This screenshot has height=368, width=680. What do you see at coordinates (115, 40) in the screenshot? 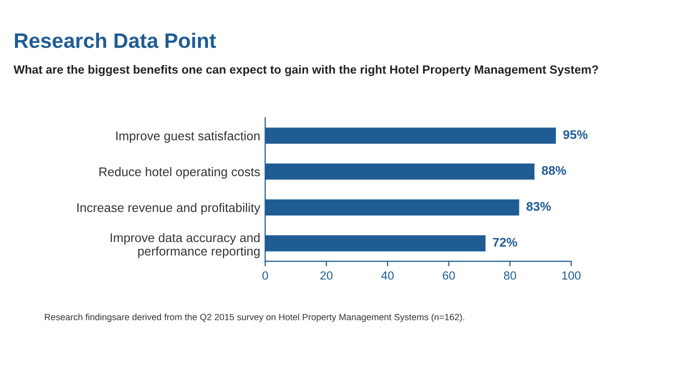
I see `chart-title: Research Data Point` at bounding box center [115, 40].